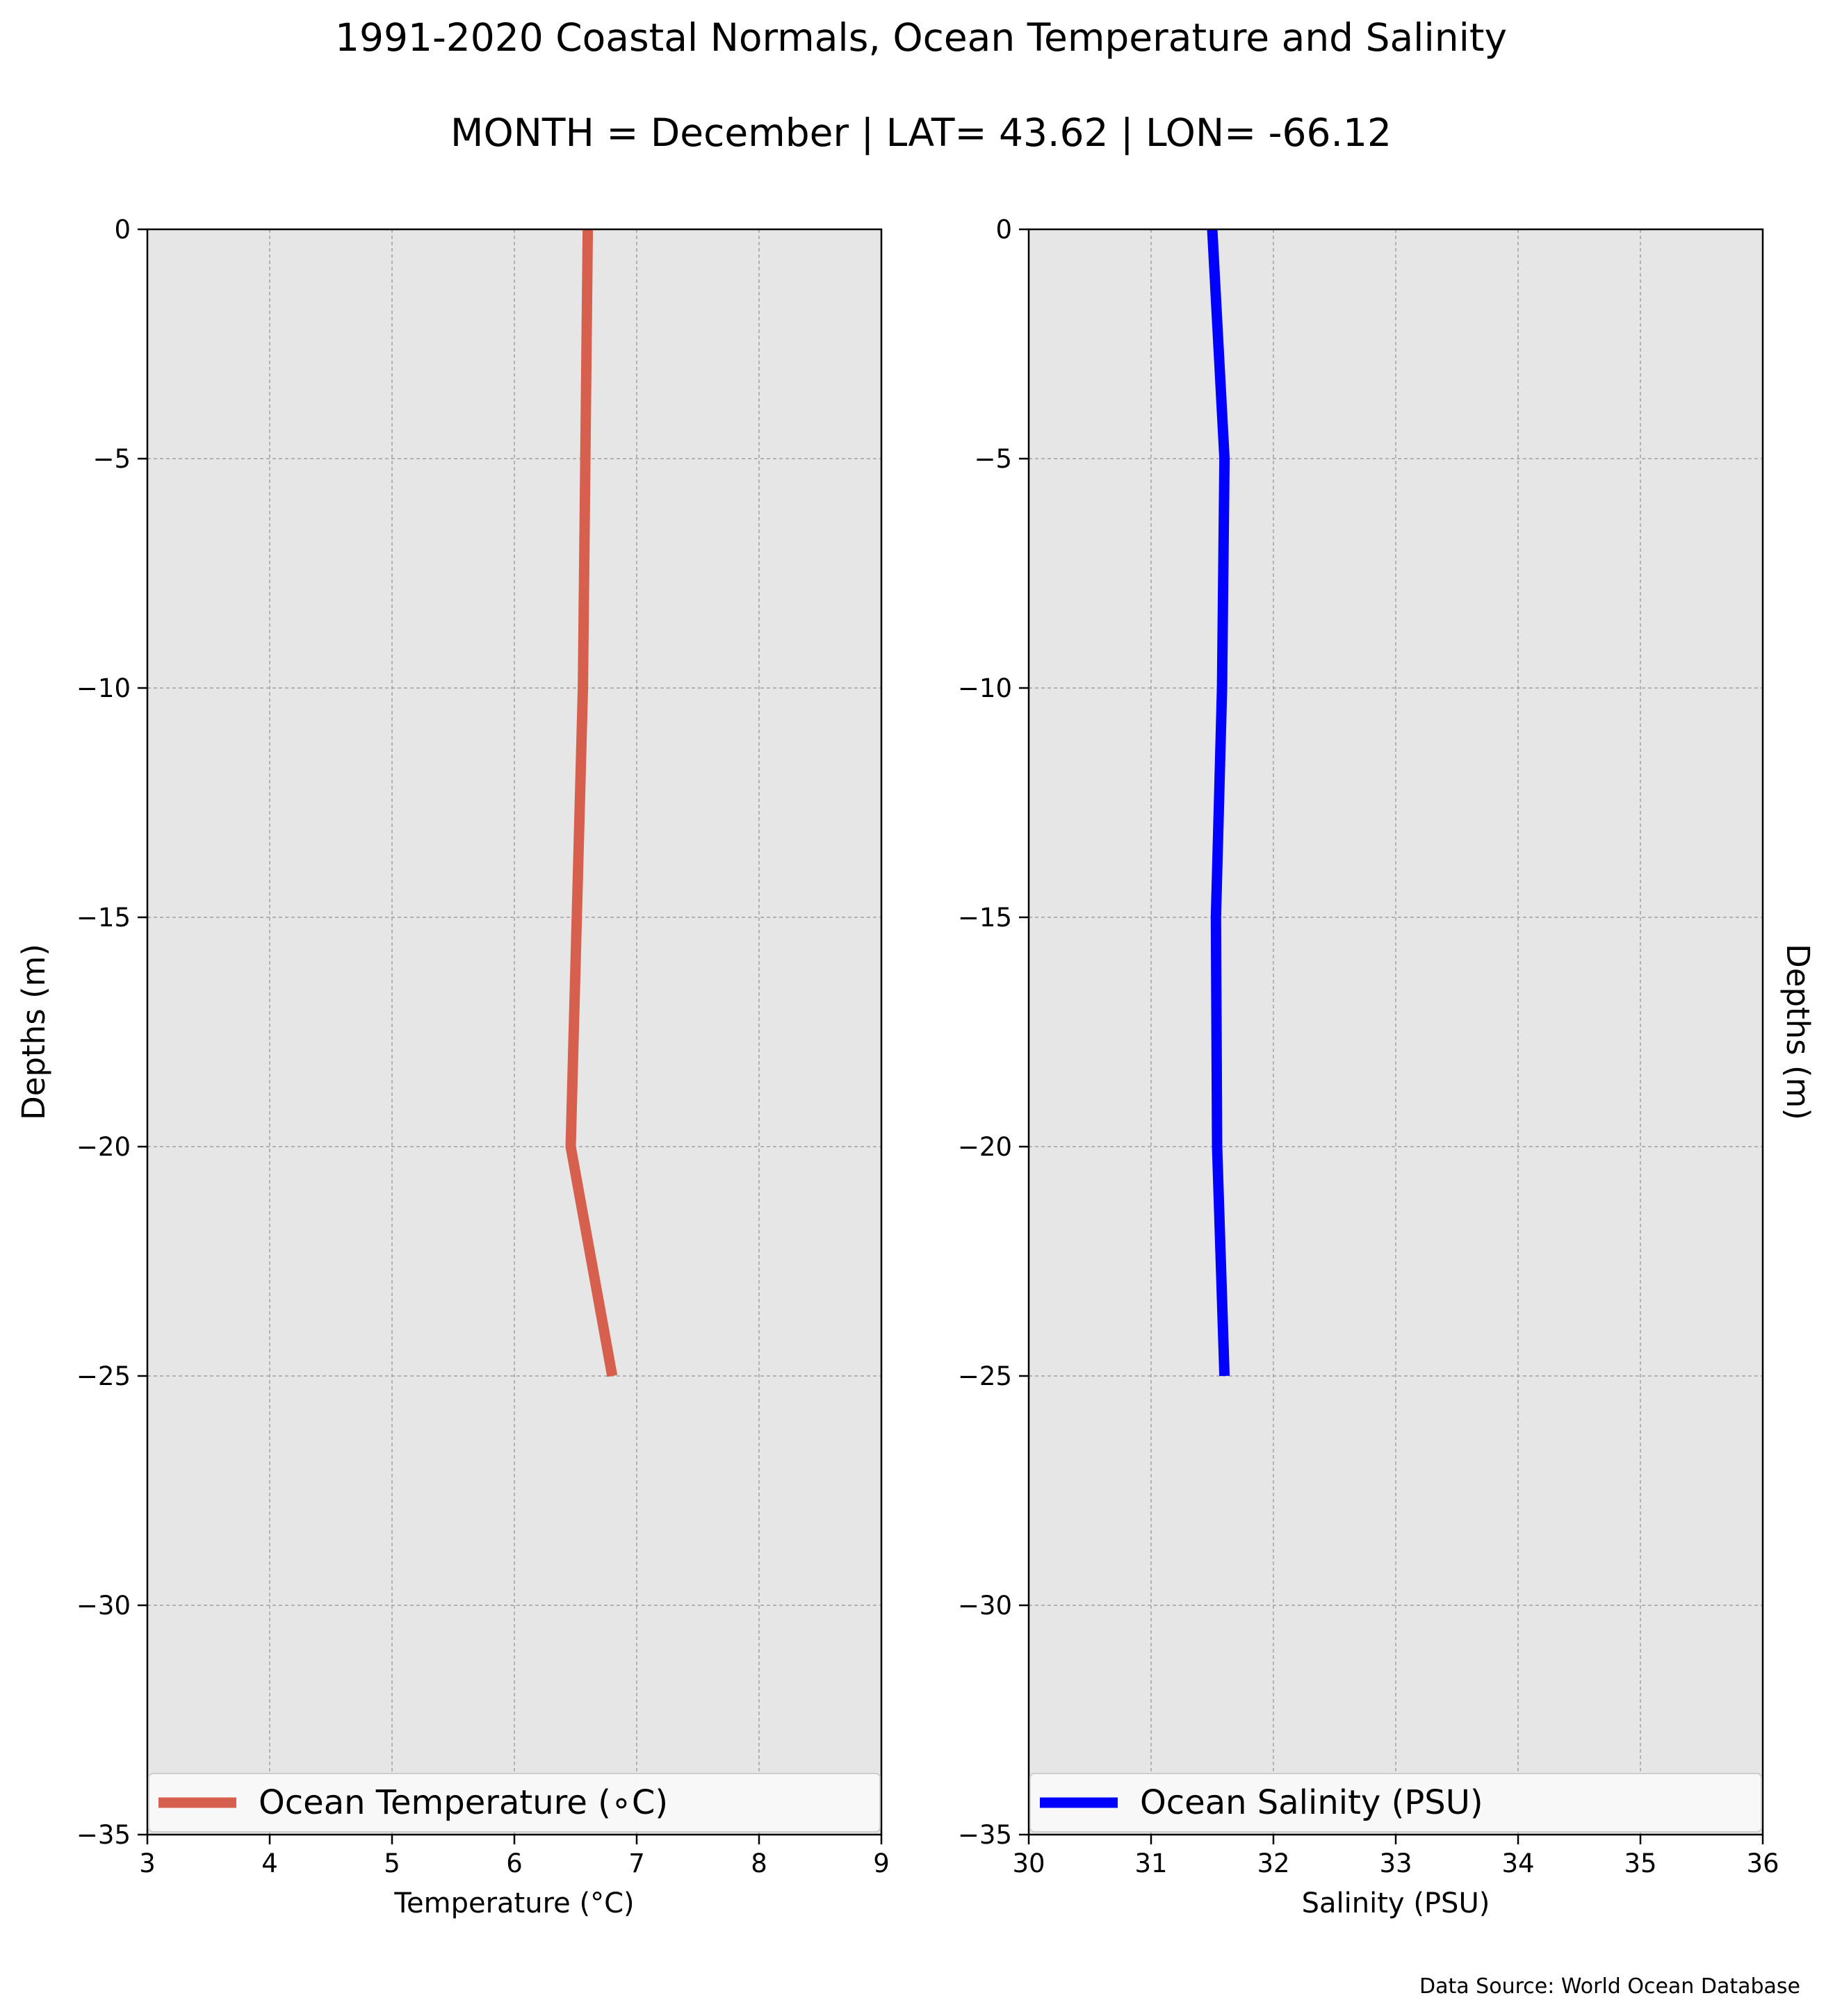 This screenshot has height=2016, width=1842. What do you see at coordinates (1150, 1864) in the screenshot?
I see `x-tick-label: 31` at bounding box center [1150, 1864].